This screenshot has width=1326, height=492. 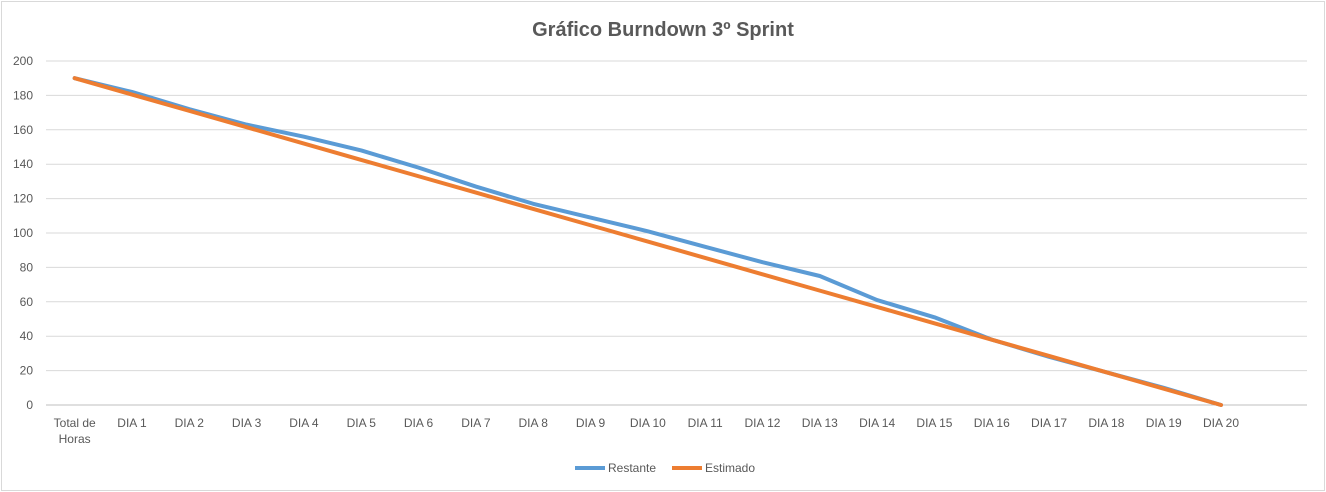 What do you see at coordinates (23, 95) in the screenshot?
I see `y-tick-label: 180` at bounding box center [23, 95].